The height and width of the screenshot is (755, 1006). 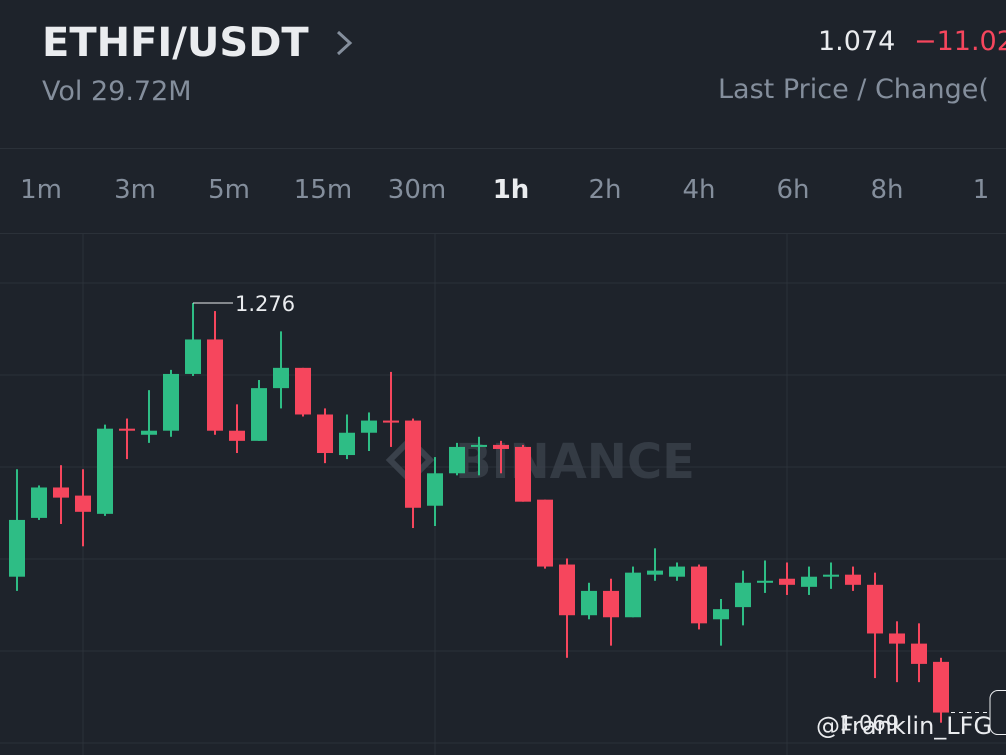 What do you see at coordinates (511, 190) in the screenshot?
I see `interval-tab: 1h` at bounding box center [511, 190].